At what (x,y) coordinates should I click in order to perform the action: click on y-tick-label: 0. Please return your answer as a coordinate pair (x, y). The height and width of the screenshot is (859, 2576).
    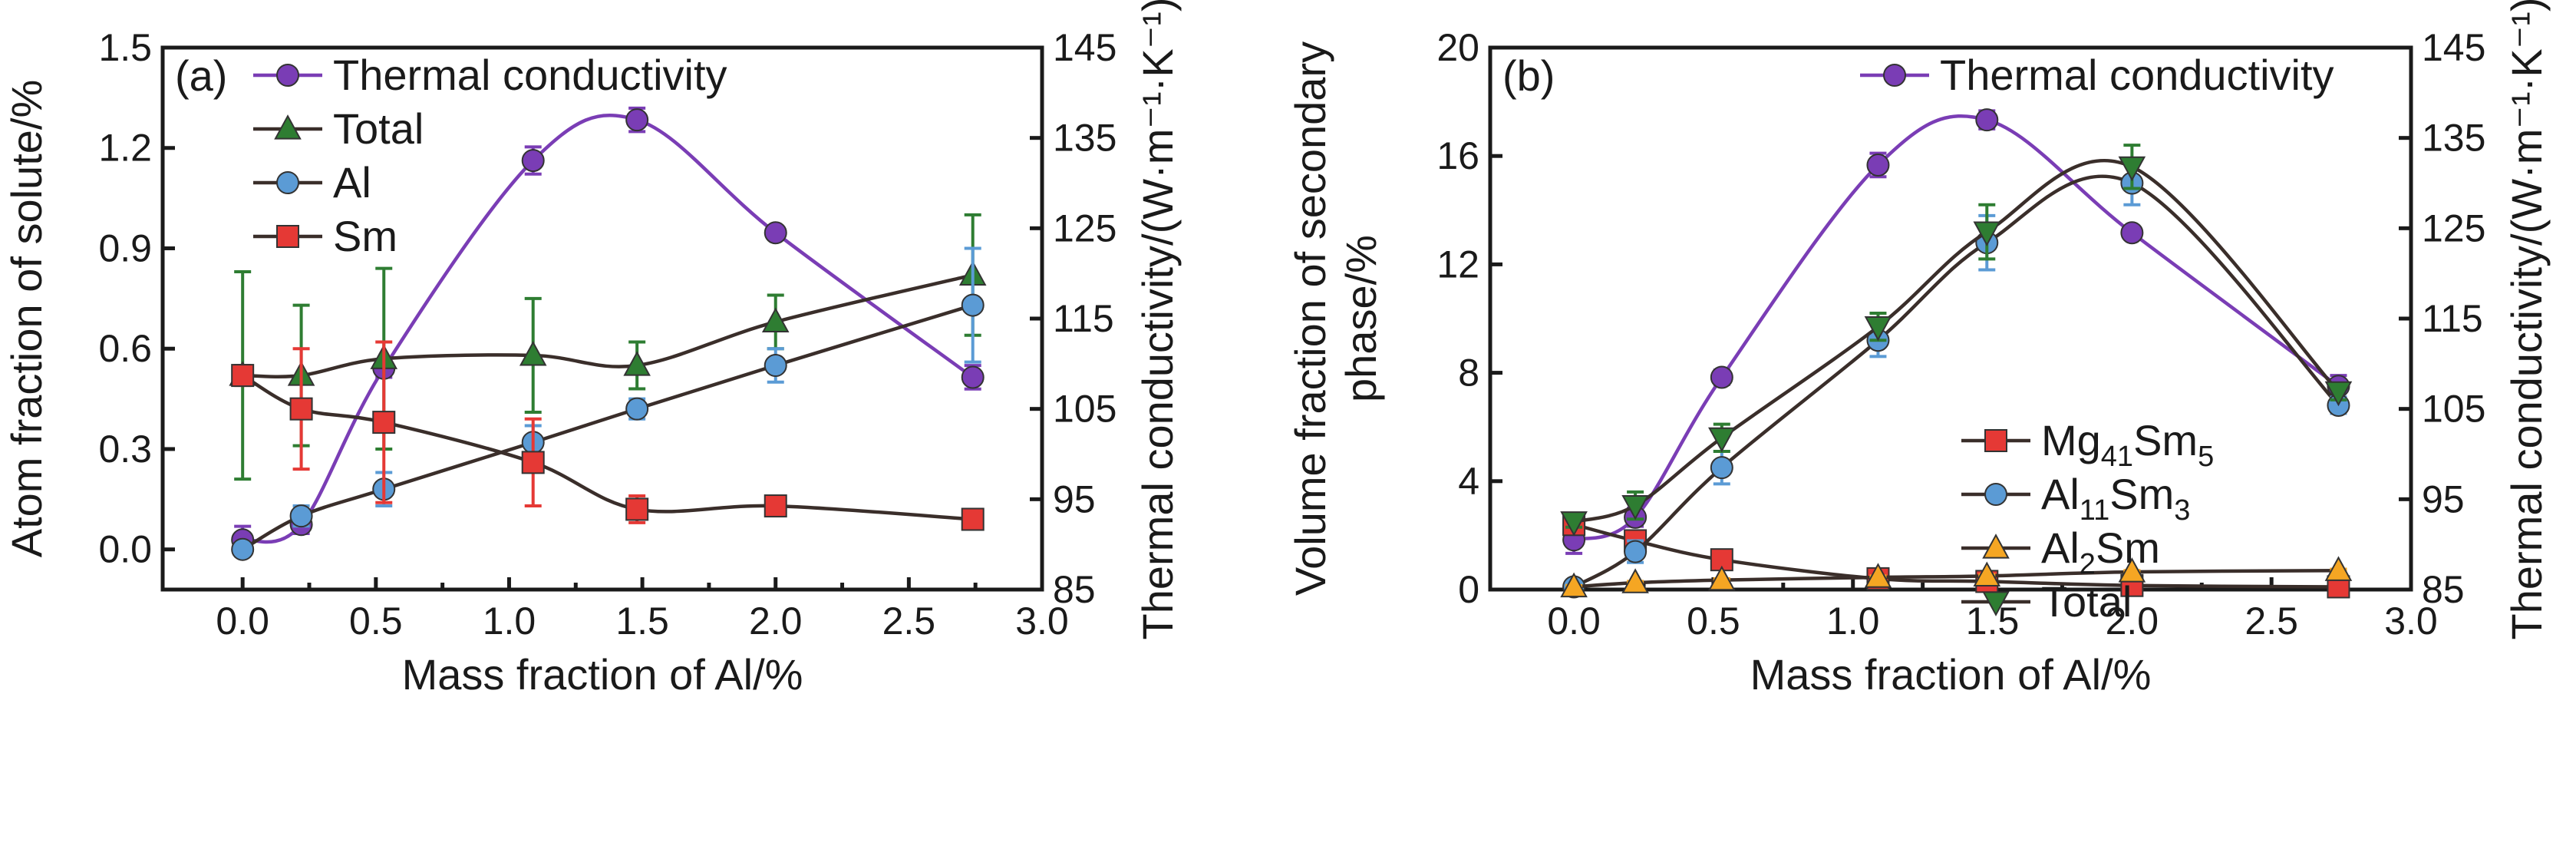
    Looking at the image, I should click on (1468, 589).